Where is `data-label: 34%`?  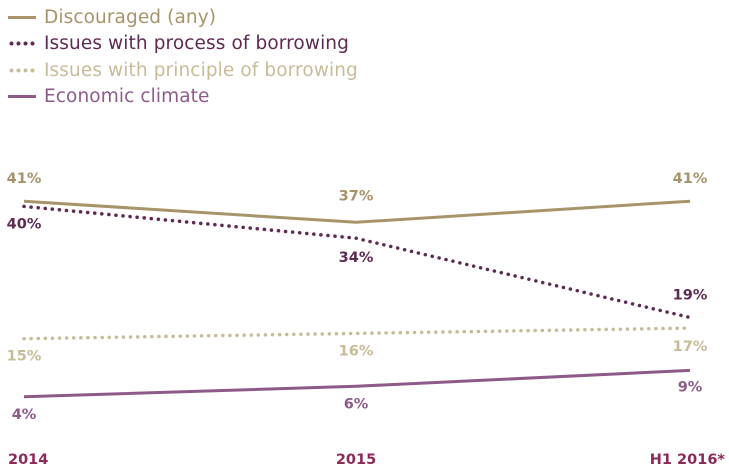 data-label: 34% is located at coordinates (356, 258).